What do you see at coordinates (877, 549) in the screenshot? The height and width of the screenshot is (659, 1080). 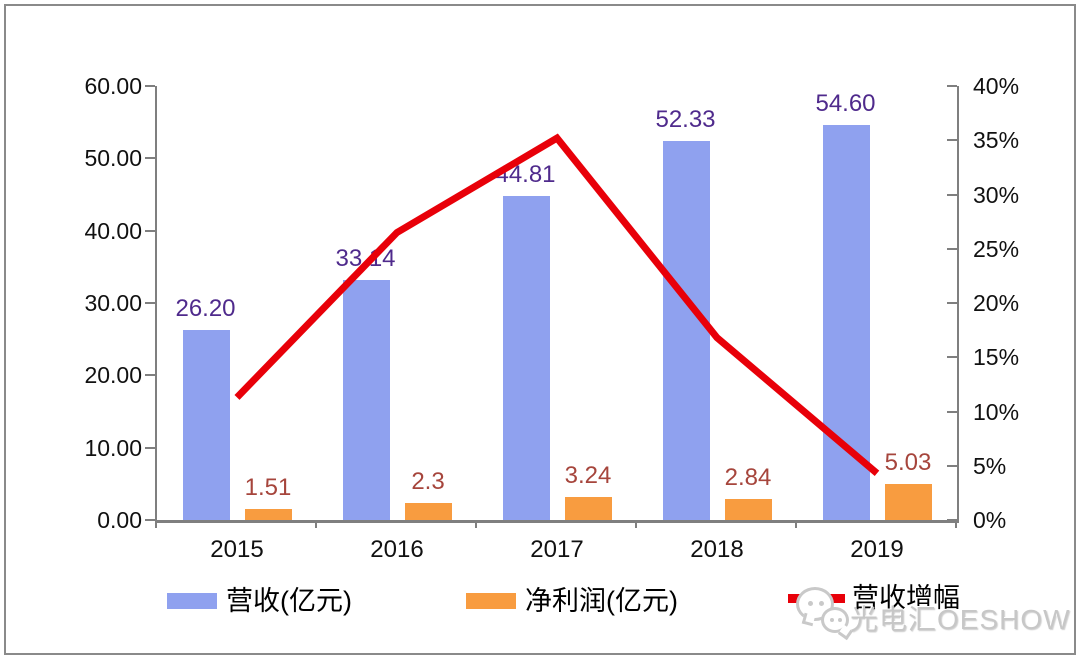 I see `x-axis-category-label: 2019` at bounding box center [877, 549].